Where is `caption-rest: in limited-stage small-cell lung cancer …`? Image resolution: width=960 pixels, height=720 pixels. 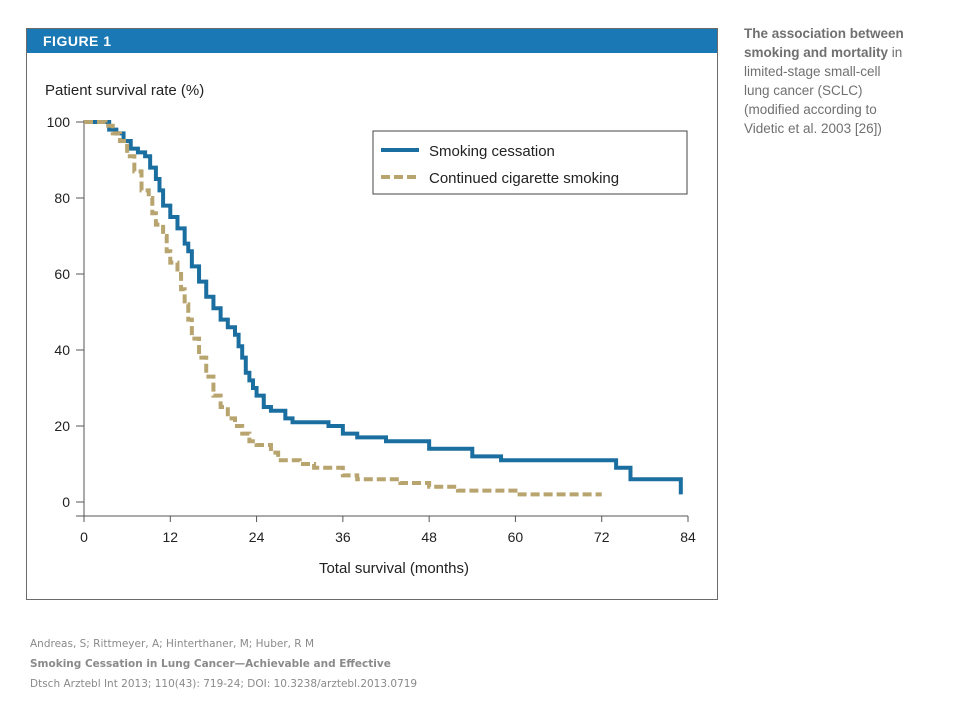
caption-rest: in limited-stage small-cell lung cancer … is located at coordinates (823, 90).